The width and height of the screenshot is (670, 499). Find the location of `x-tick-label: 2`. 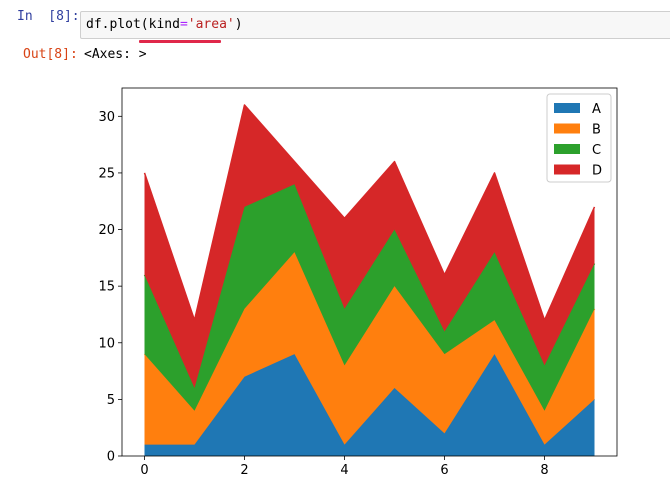

x-tick-label: 2 is located at coordinates (244, 470).